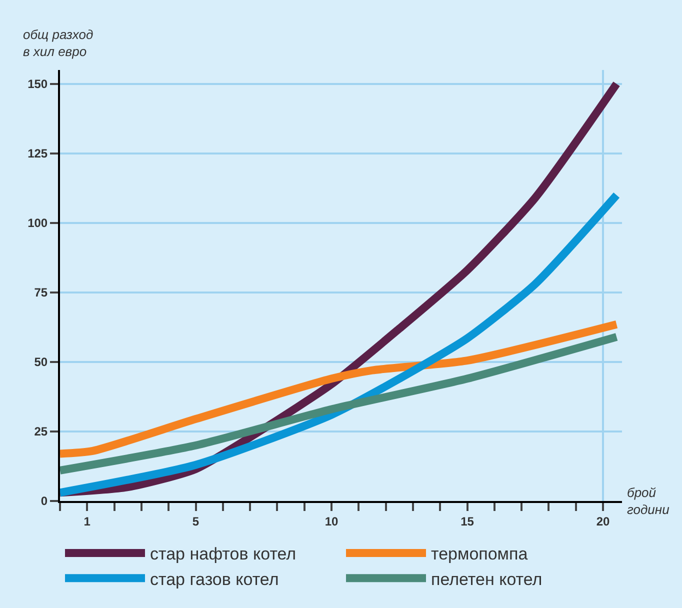 Image resolution: width=682 pixels, height=608 pixels. I want to click on y-tick-label: 150, so click(38, 84).